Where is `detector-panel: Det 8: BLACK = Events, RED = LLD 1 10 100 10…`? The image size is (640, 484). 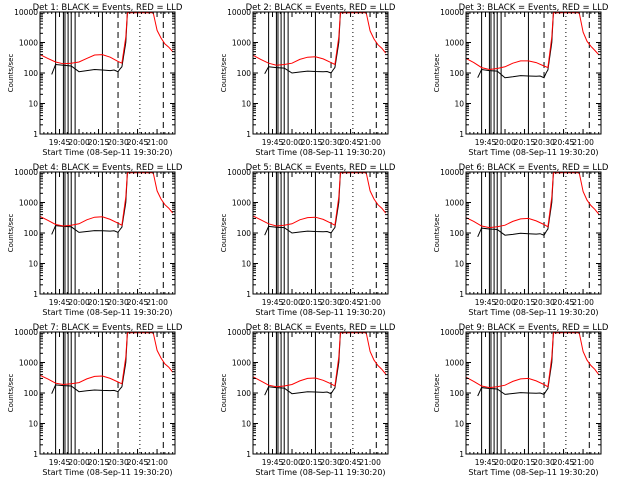 detector-panel: Det 8: BLACK = Events, RED = LLD 1 10 100 10… is located at coordinates (308, 400).